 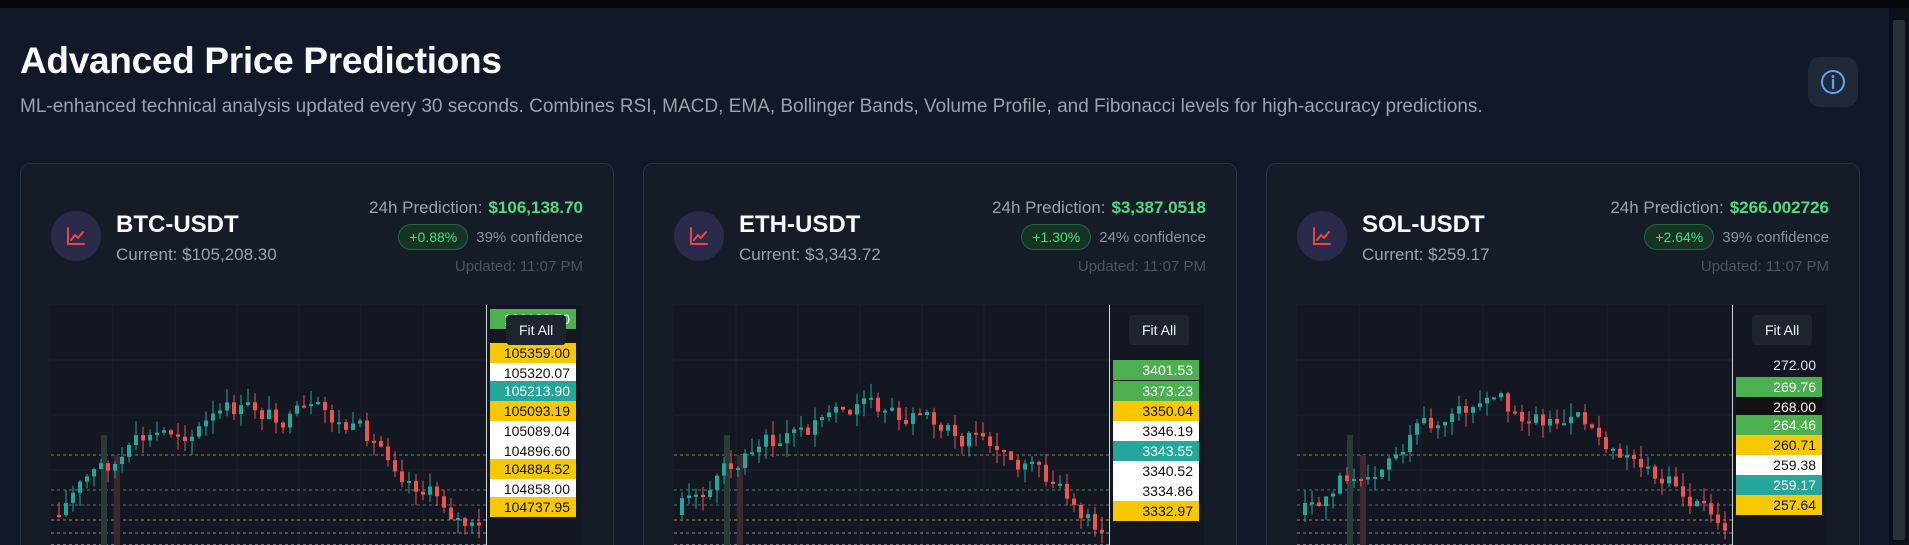 I want to click on pair-name: BTC-USDT, so click(x=177, y=224).